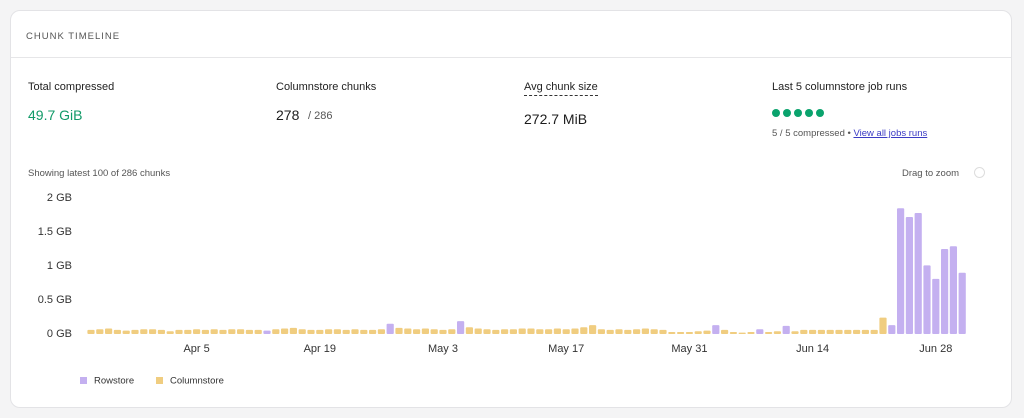 The image size is (1024, 418). Describe the element at coordinates (979, 172) in the screenshot. I see `zoom-icon` at that location.